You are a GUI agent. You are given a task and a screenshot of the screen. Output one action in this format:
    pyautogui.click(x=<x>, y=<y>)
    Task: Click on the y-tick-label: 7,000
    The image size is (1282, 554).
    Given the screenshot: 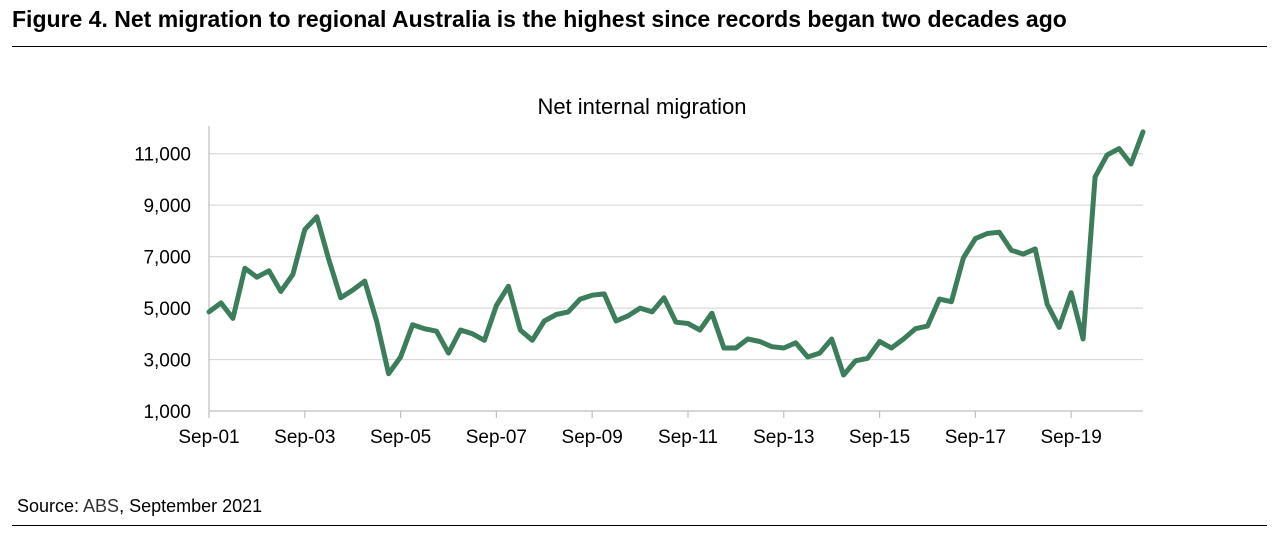 What is the action you would take?
    pyautogui.click(x=167, y=258)
    